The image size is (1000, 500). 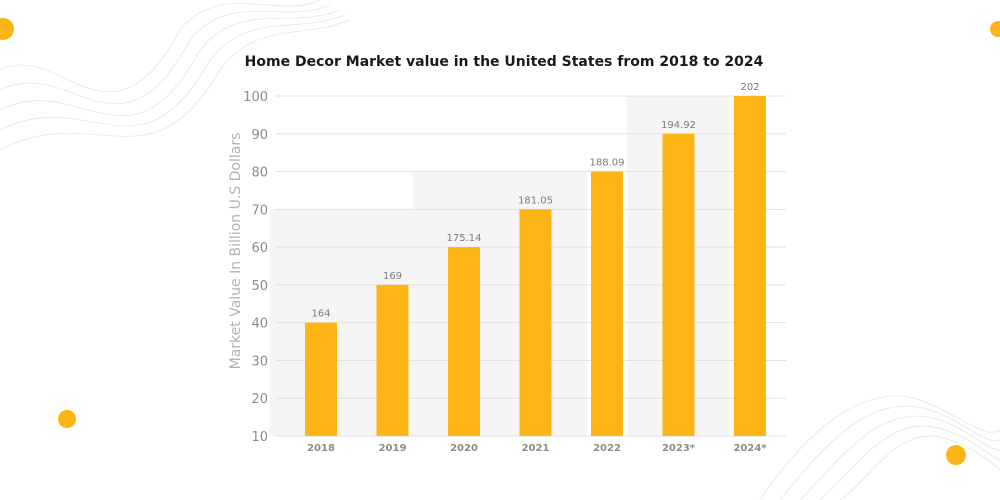 What do you see at coordinates (607, 163) in the screenshot?
I see `data-label: 188.09` at bounding box center [607, 163].